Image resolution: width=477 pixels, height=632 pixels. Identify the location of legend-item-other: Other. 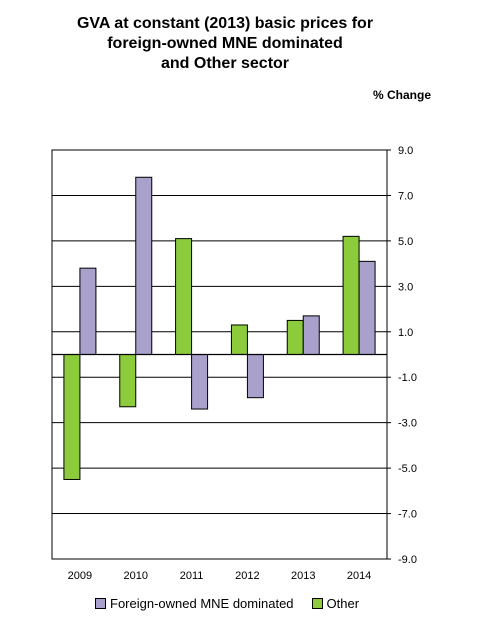
(335, 603).